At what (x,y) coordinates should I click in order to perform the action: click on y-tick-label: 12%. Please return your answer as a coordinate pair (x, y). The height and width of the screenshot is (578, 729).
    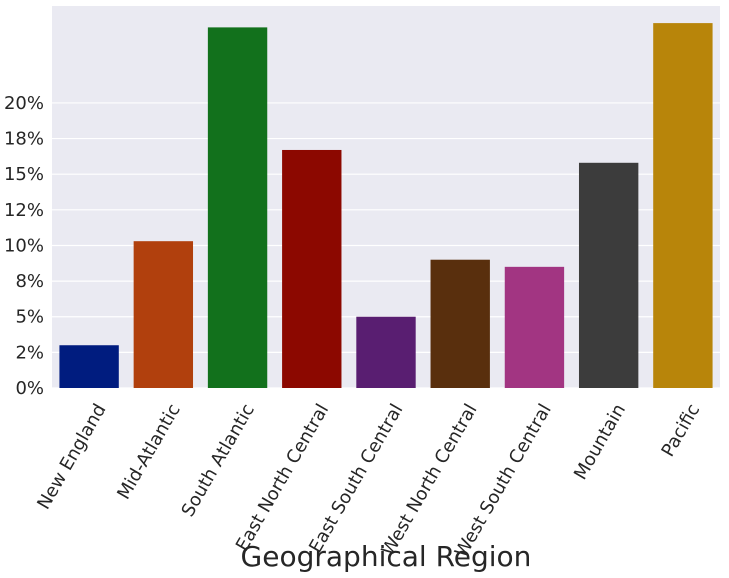
    Looking at the image, I should click on (24, 210).